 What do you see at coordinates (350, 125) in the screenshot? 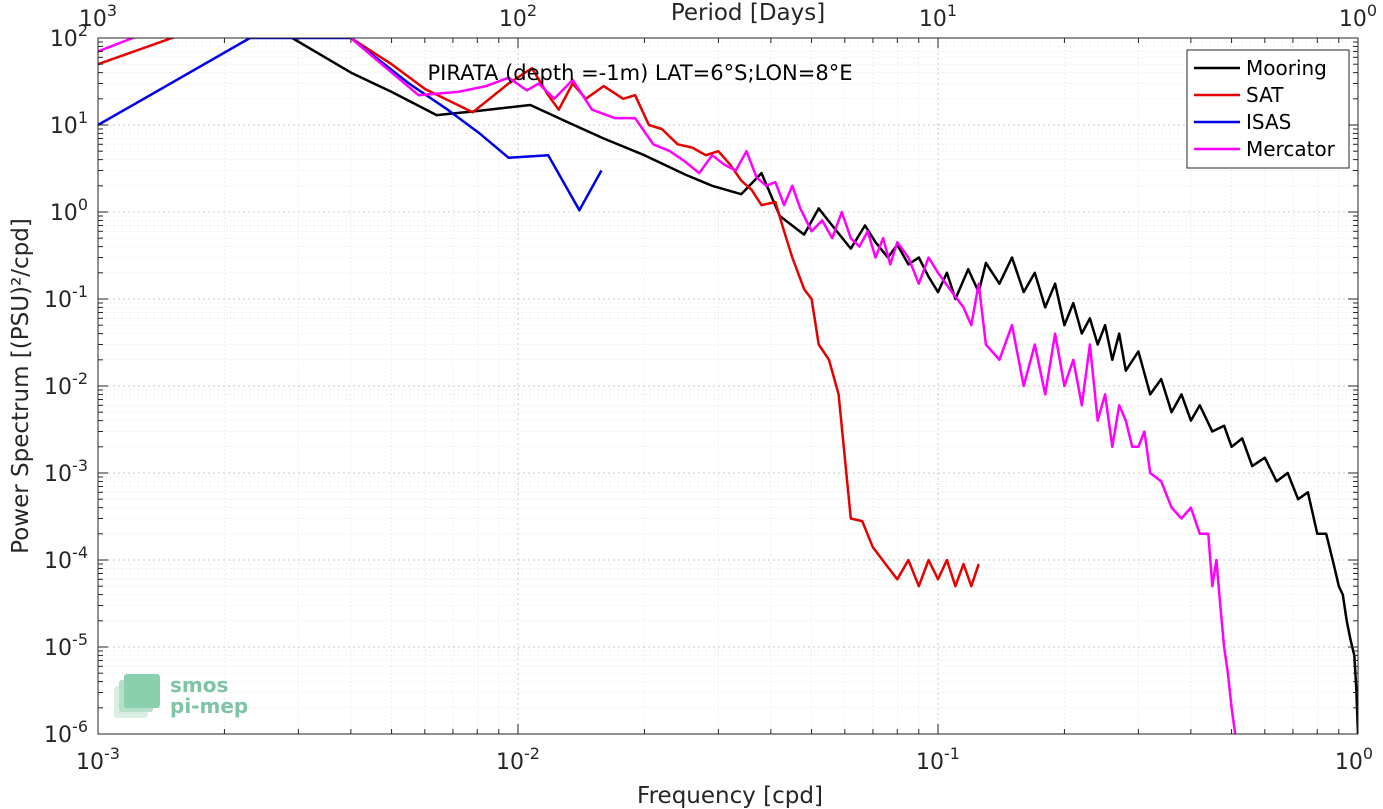
I see `series-line-isas` at bounding box center [350, 125].